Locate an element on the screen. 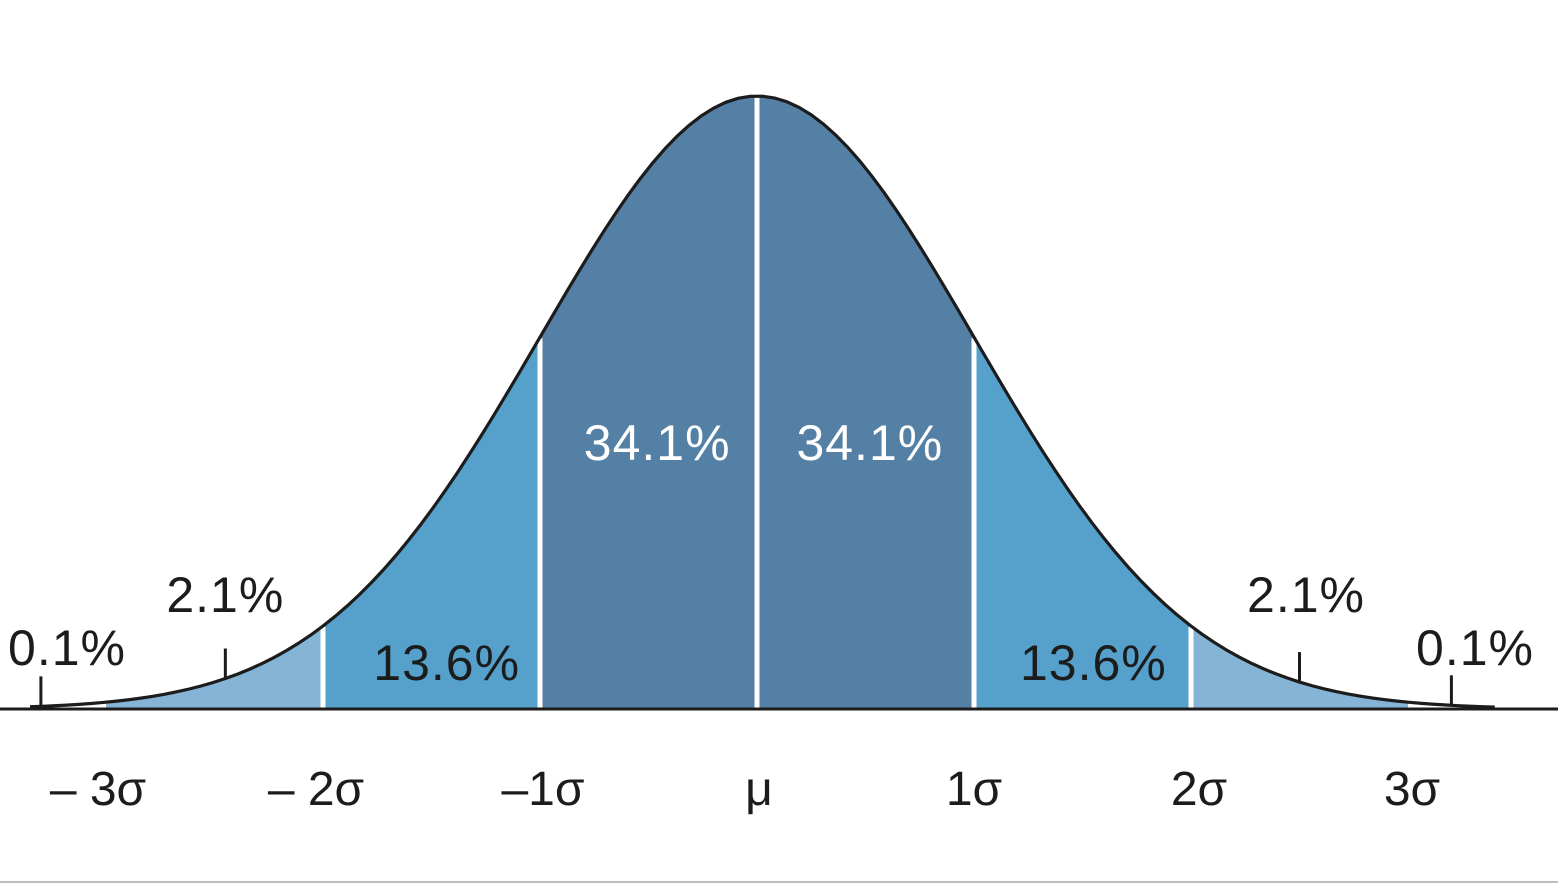  region-label-6: 2.1% is located at coordinates (1306, 595).